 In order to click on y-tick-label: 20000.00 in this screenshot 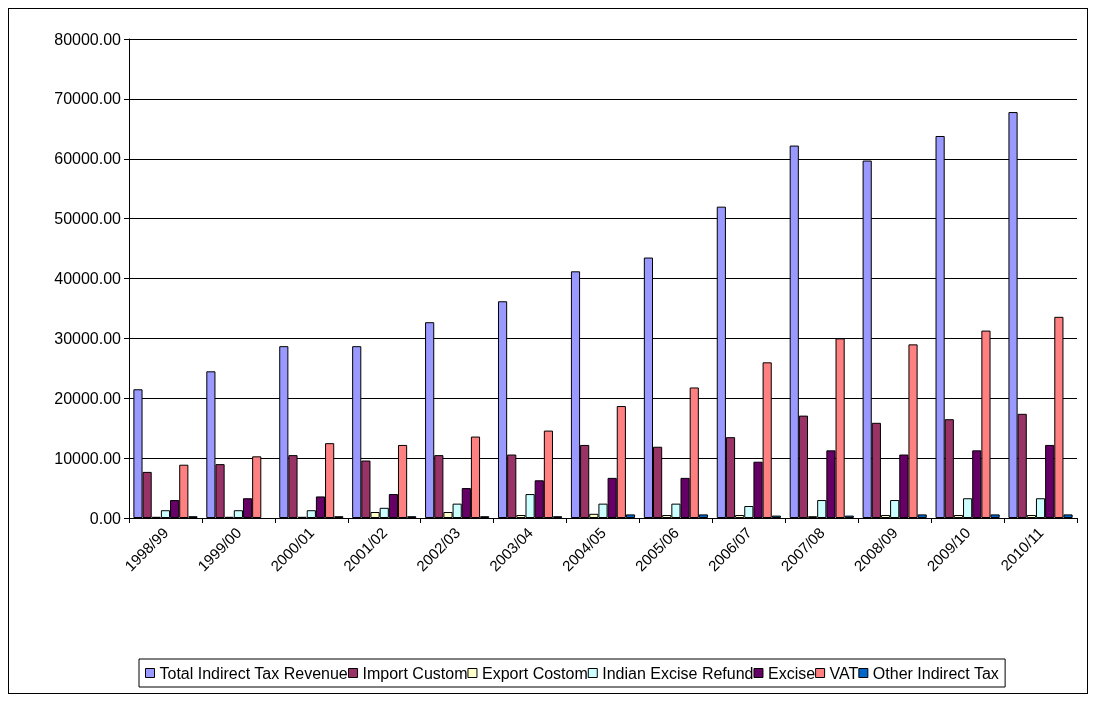, I will do `click(88, 398)`.